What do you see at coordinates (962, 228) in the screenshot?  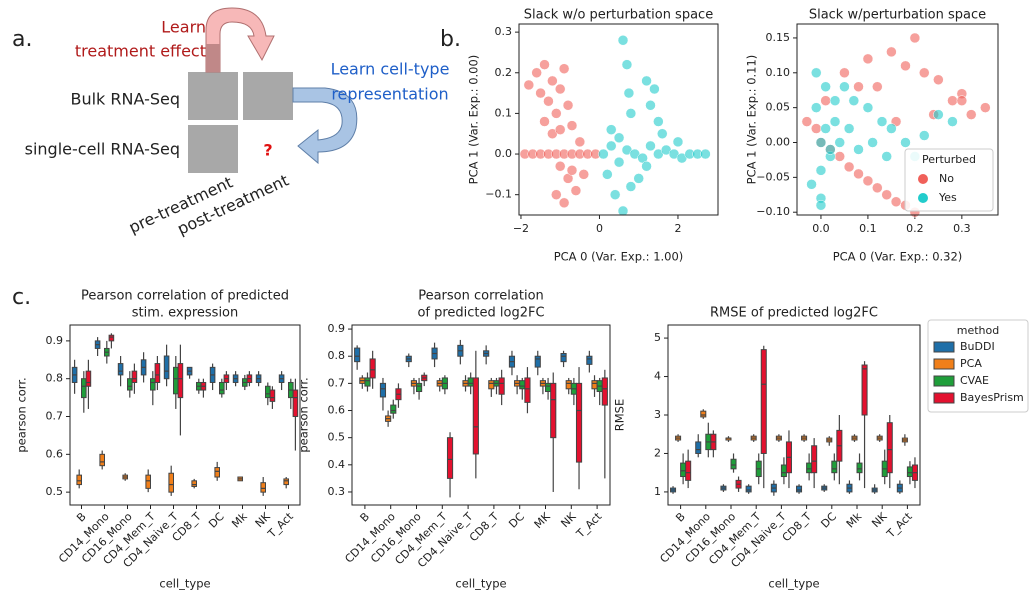 I see `x-tick-label: 0.3` at bounding box center [962, 228].